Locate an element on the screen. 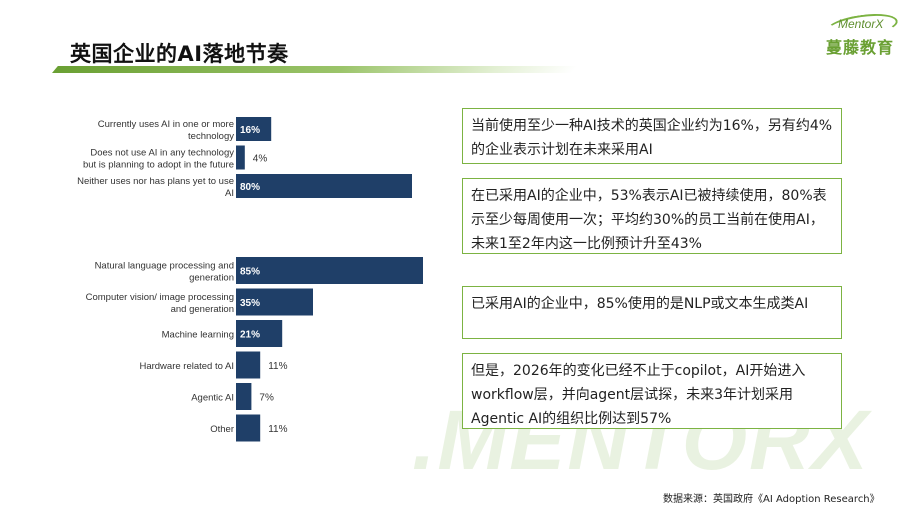 Image resolution: width=918 pixels, height=515 pixels. category-label: Currently uses AI in one or more is located at coordinates (166, 124).